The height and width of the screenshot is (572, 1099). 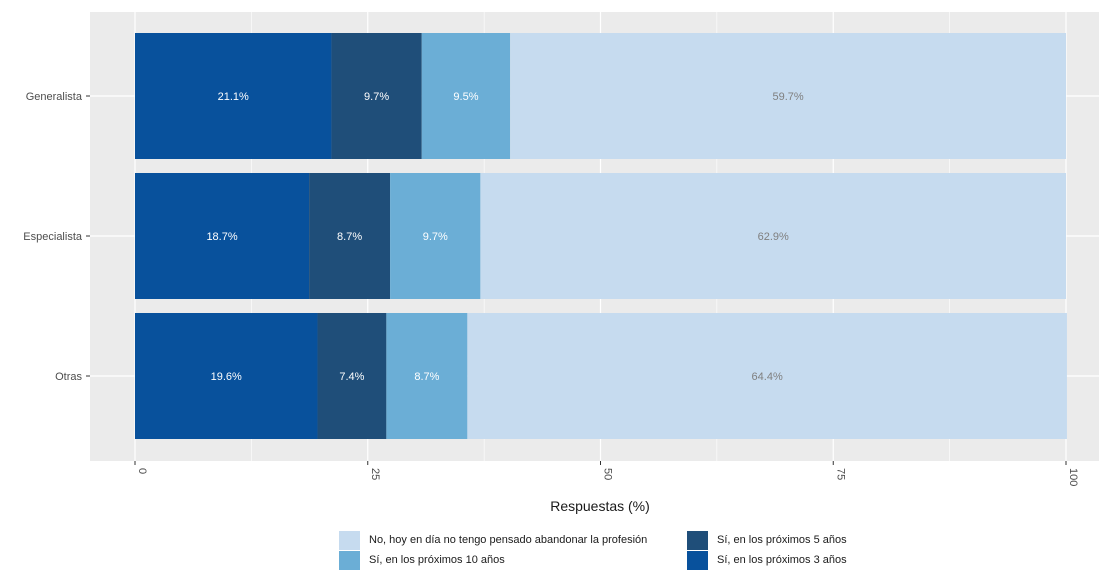 What do you see at coordinates (375, 474) in the screenshot?
I see `x-tick-label: 25` at bounding box center [375, 474].